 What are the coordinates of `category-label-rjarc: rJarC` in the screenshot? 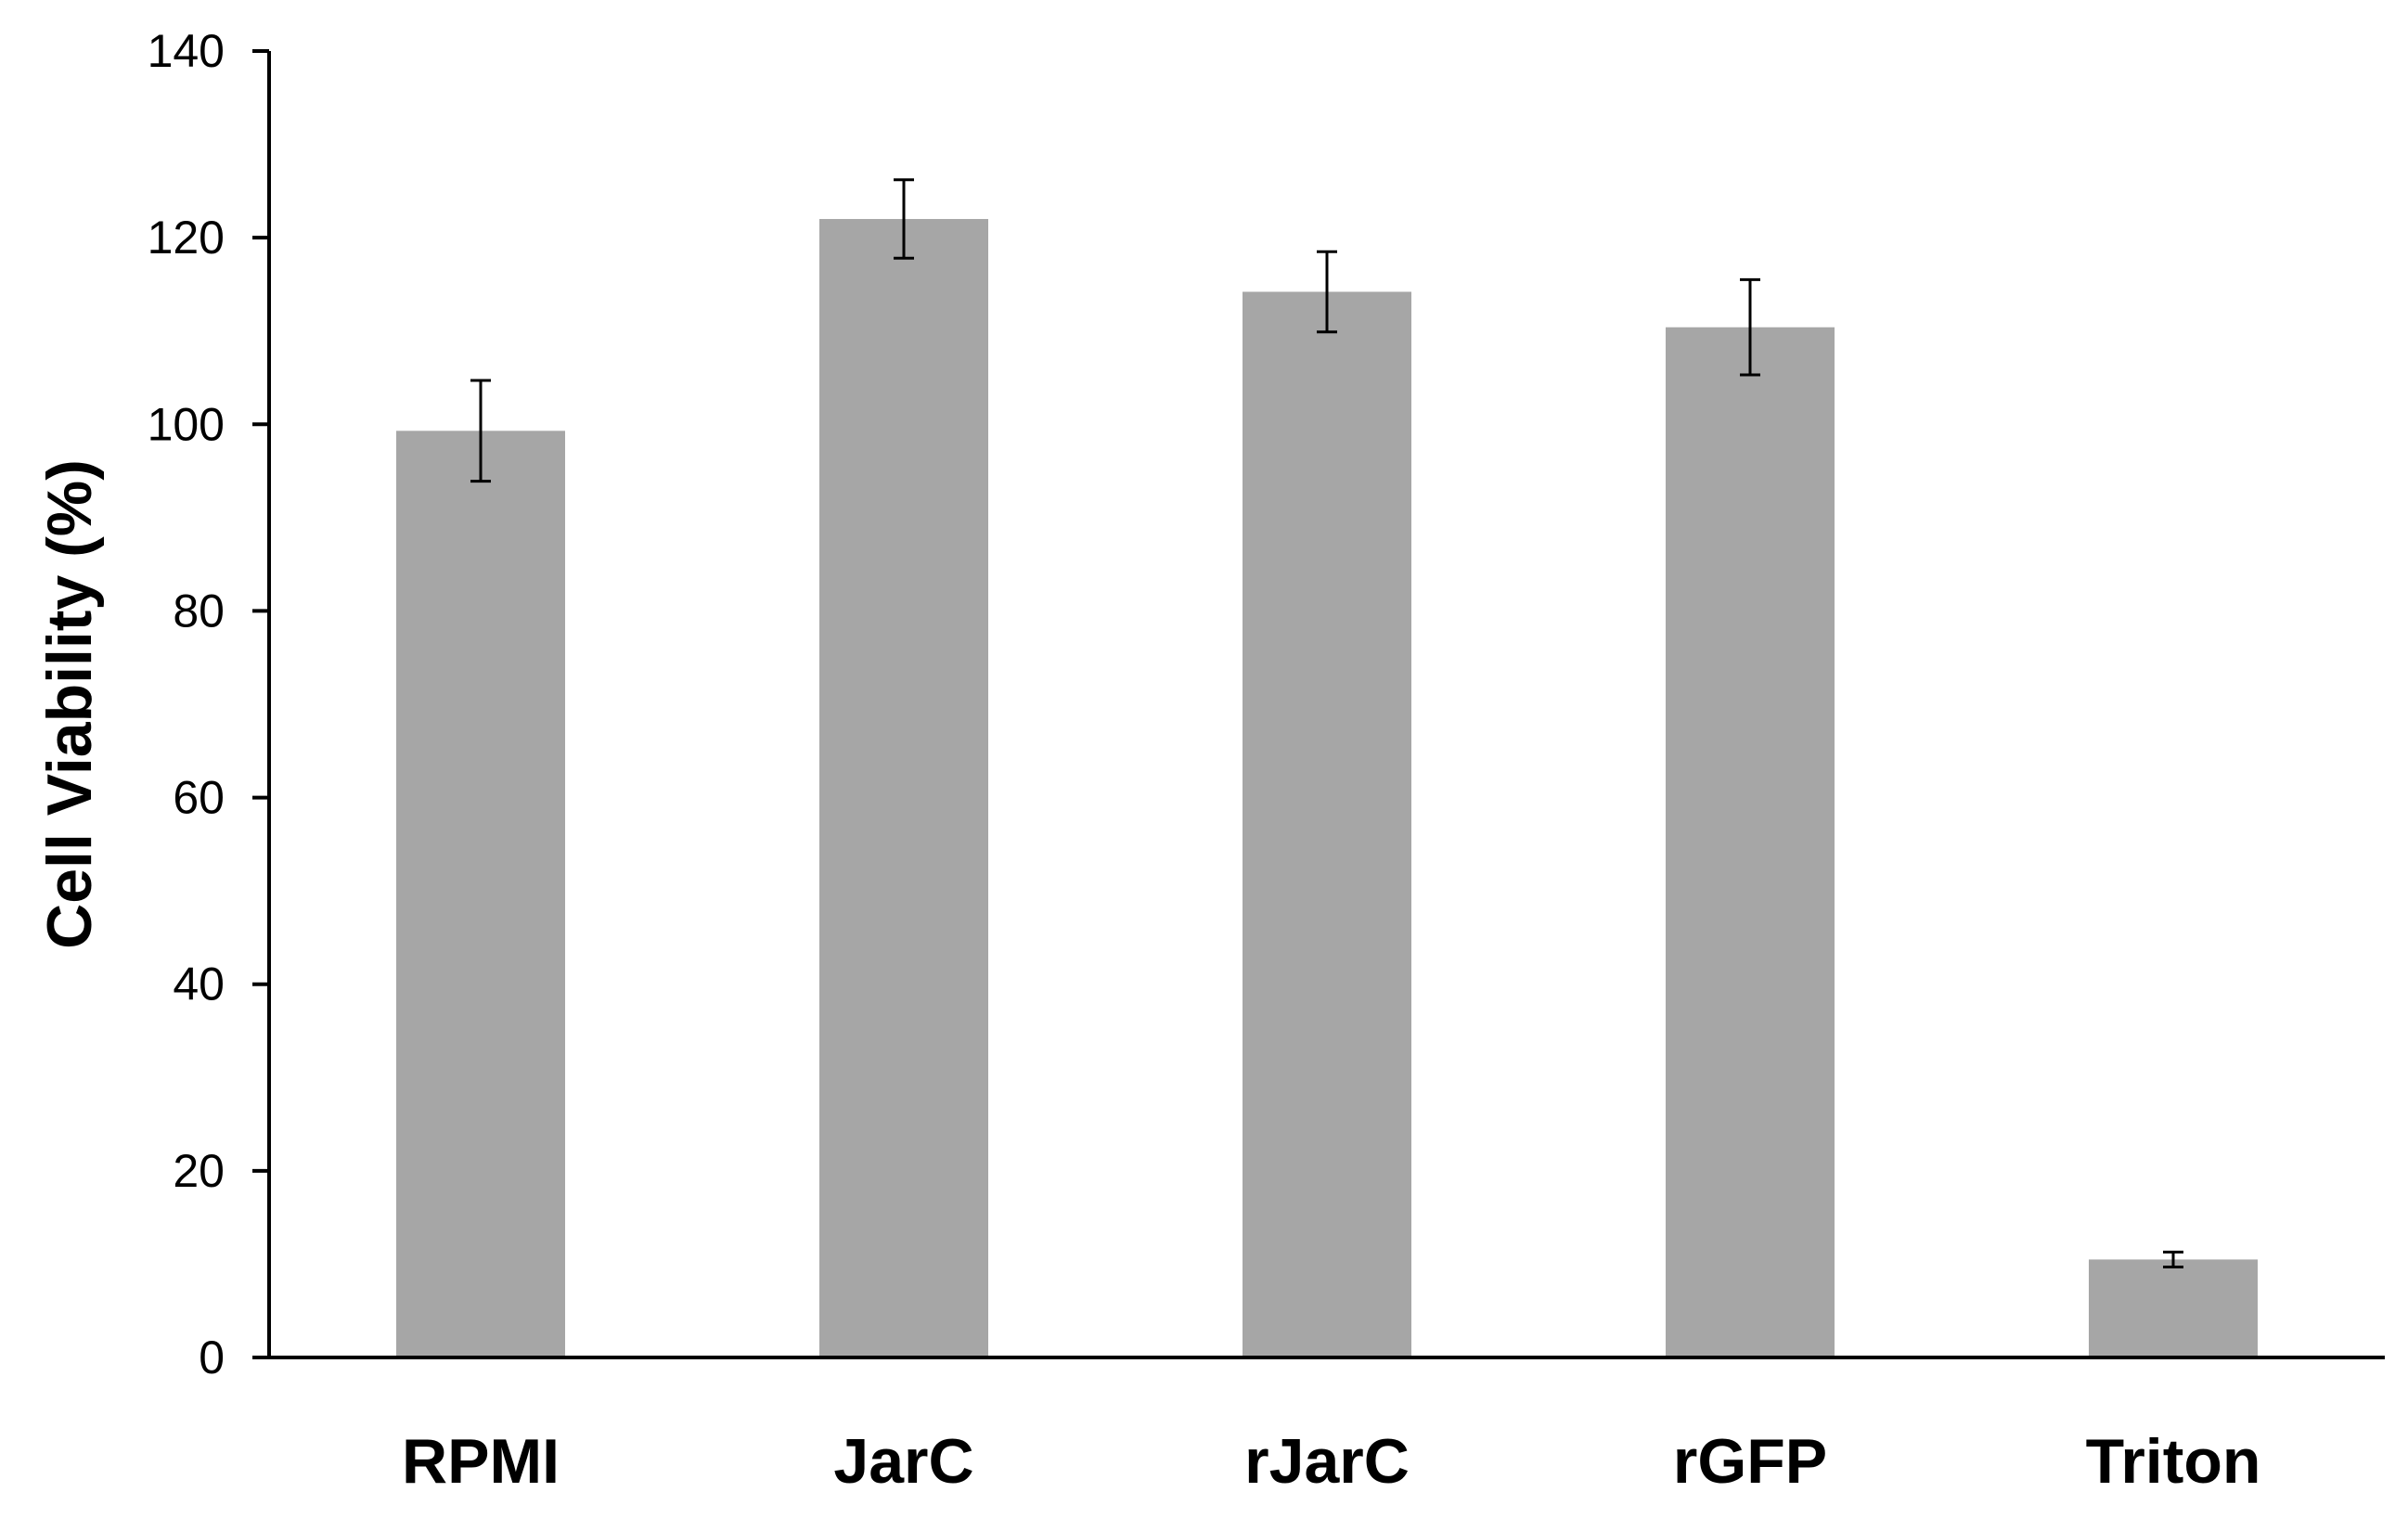 It's located at (1327, 1461).